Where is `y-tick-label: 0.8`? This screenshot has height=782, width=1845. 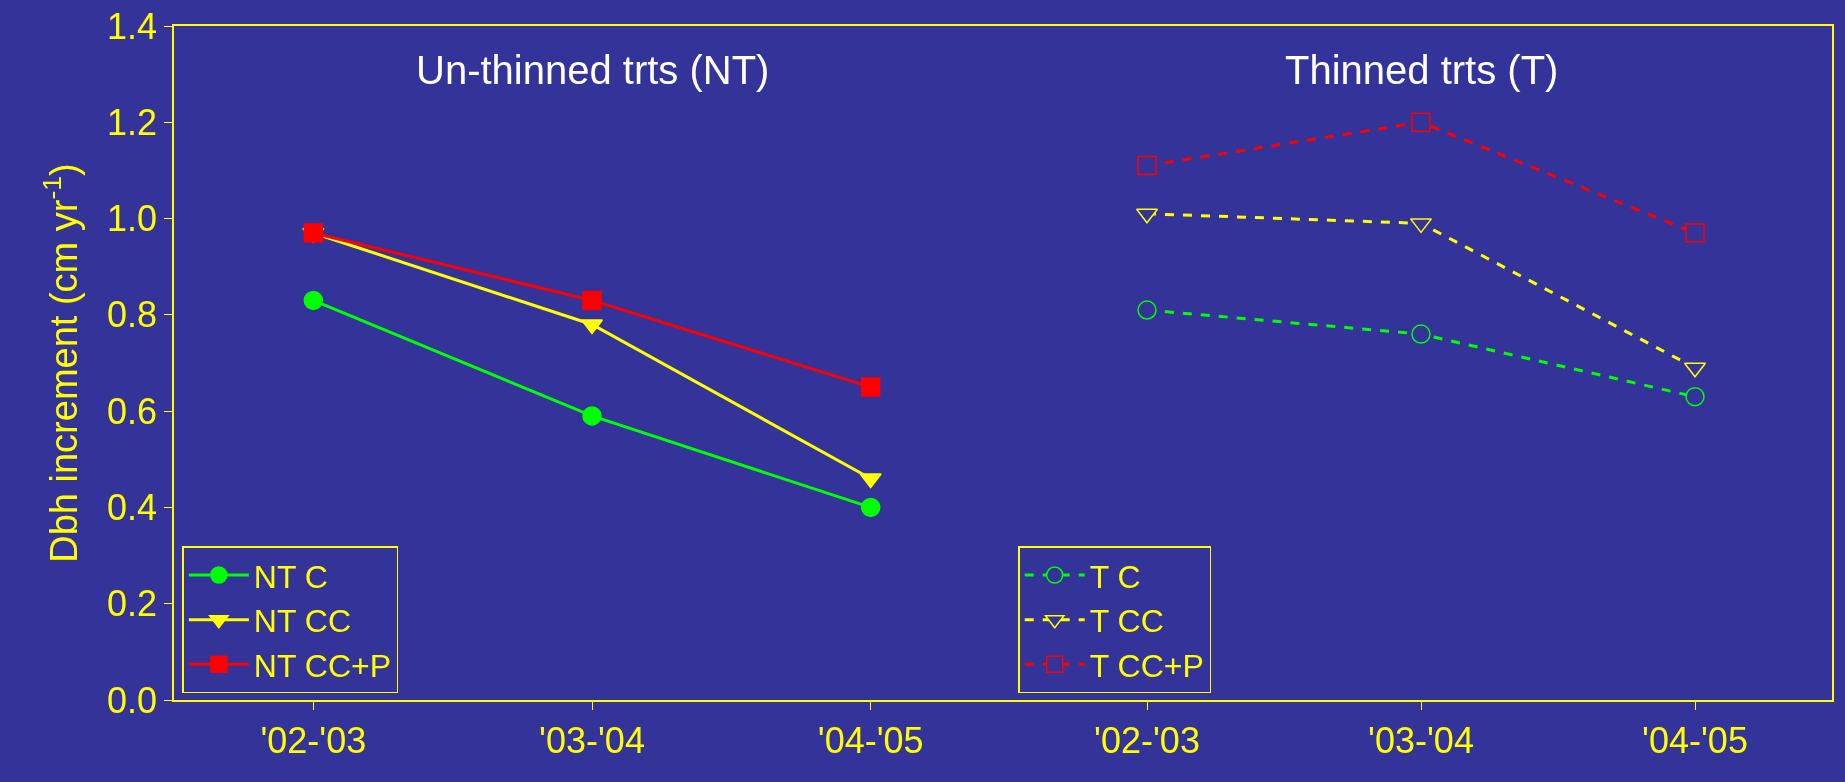
y-tick-label: 0.8 is located at coordinates (132, 315).